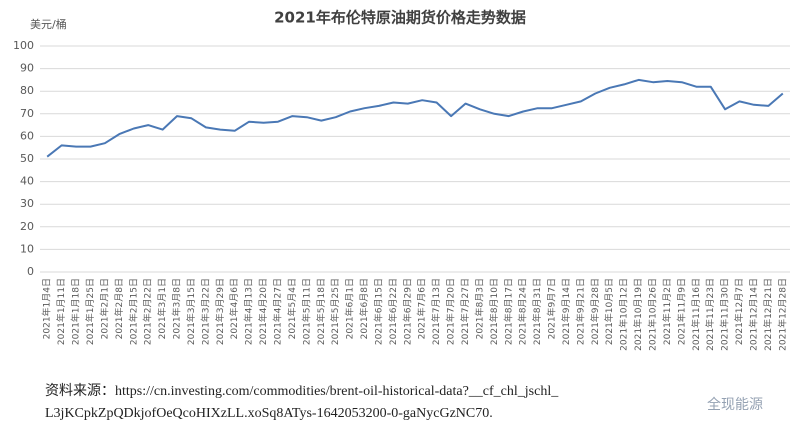 The width and height of the screenshot is (800, 432). What do you see at coordinates (119, 308) in the screenshot?
I see `x-tick-label: 2021年2月8日` at bounding box center [119, 308].